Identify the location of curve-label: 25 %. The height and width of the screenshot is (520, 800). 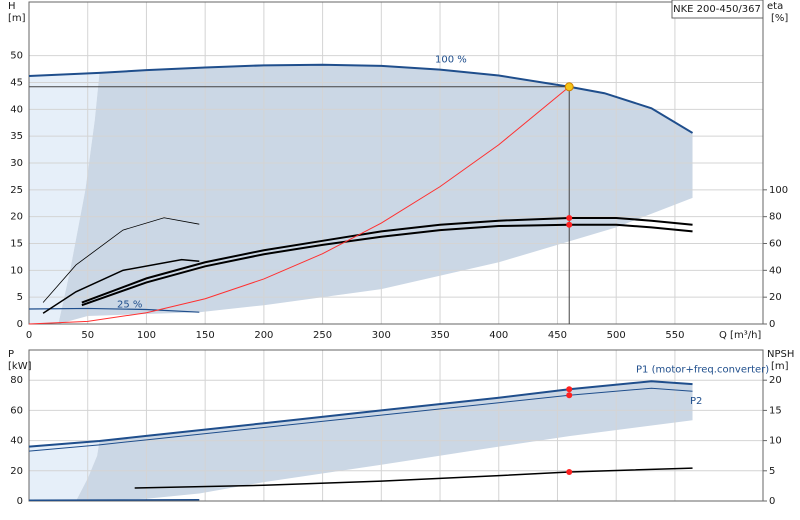
(129, 304).